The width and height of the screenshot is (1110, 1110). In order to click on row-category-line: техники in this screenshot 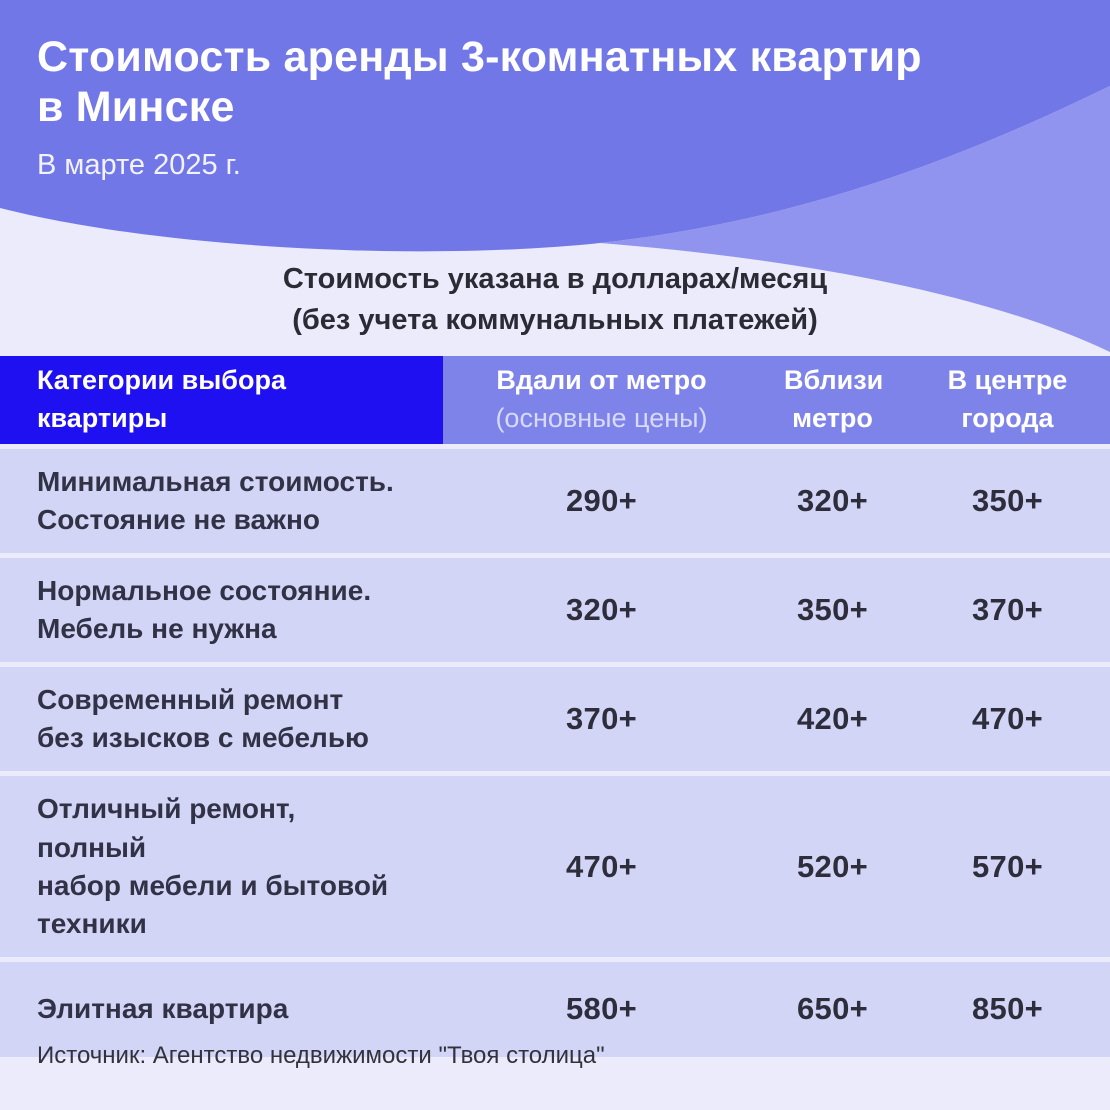, I will do `click(92, 923)`.